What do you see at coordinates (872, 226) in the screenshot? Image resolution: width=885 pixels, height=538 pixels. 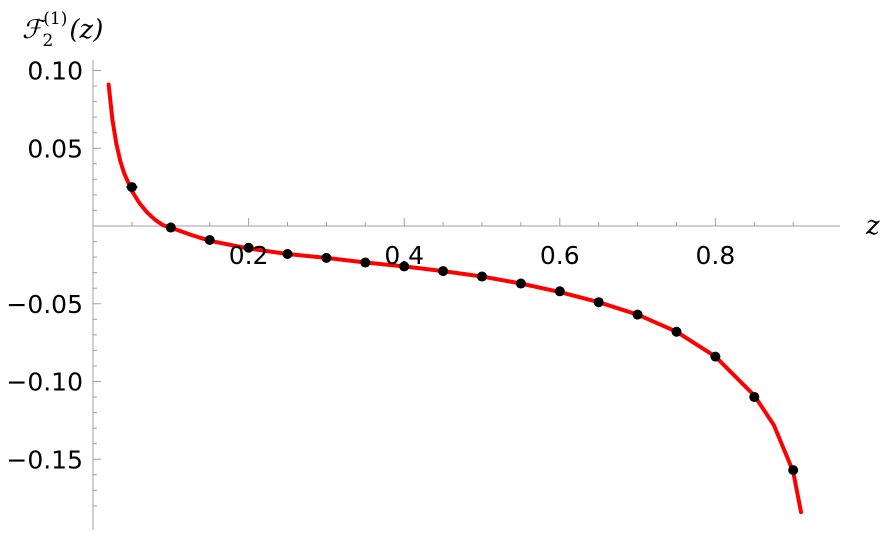 I see `x-axis-title: z` at bounding box center [872, 226].